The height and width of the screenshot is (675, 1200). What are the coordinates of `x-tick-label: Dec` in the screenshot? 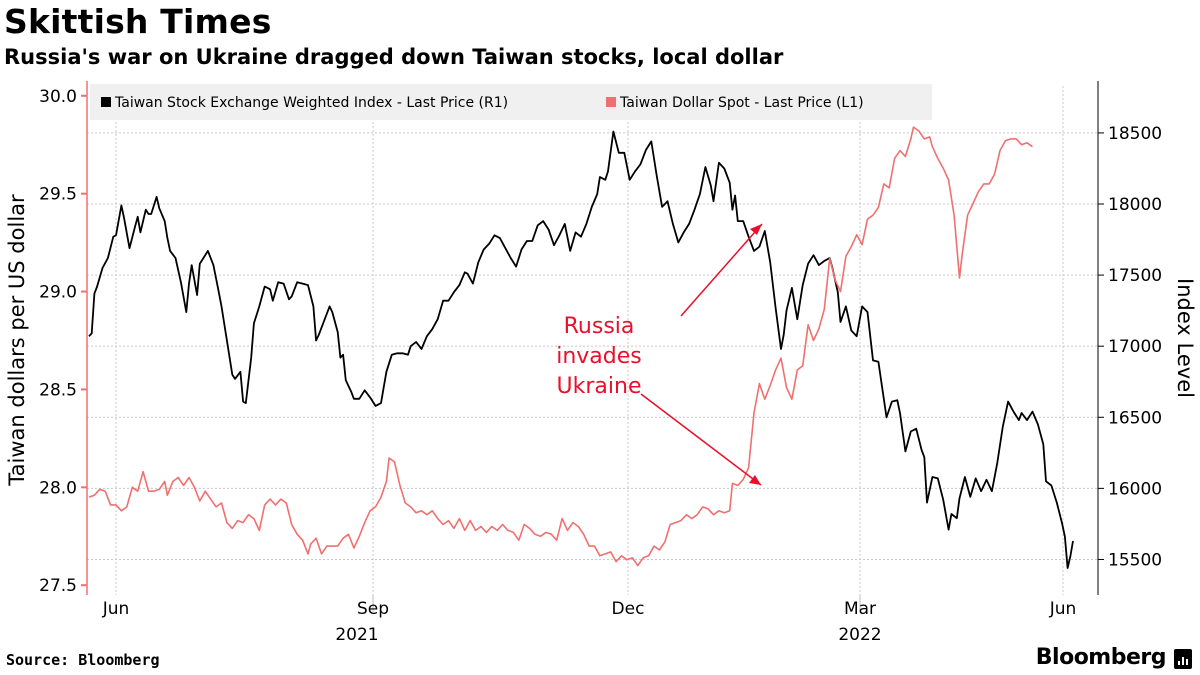 It's located at (628, 609).